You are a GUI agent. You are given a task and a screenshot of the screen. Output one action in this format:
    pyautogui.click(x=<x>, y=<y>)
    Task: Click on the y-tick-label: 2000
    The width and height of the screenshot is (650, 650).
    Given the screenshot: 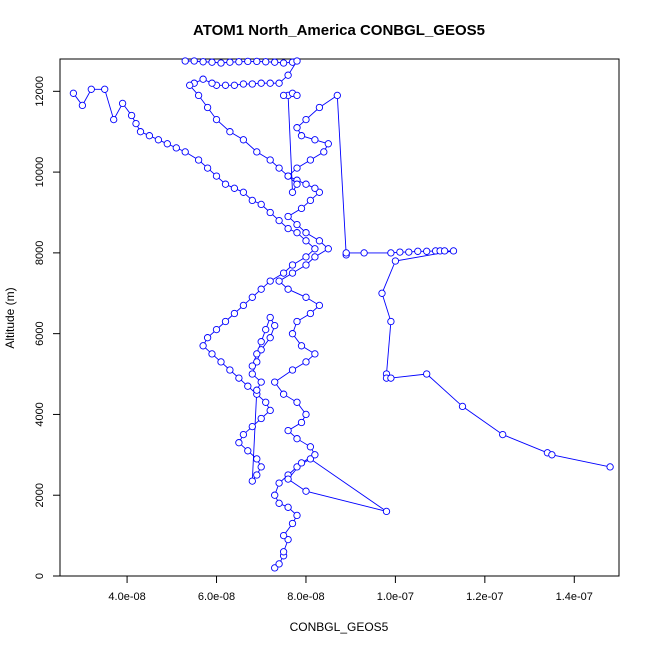 What is the action you would take?
    pyautogui.click(x=40, y=495)
    